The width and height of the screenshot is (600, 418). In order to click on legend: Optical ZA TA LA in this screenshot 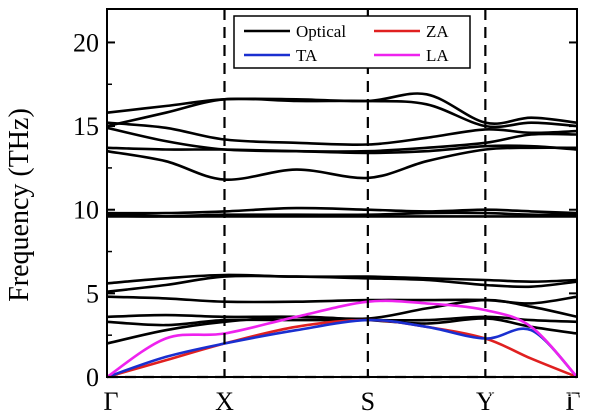, I will do `click(352, 42)`.